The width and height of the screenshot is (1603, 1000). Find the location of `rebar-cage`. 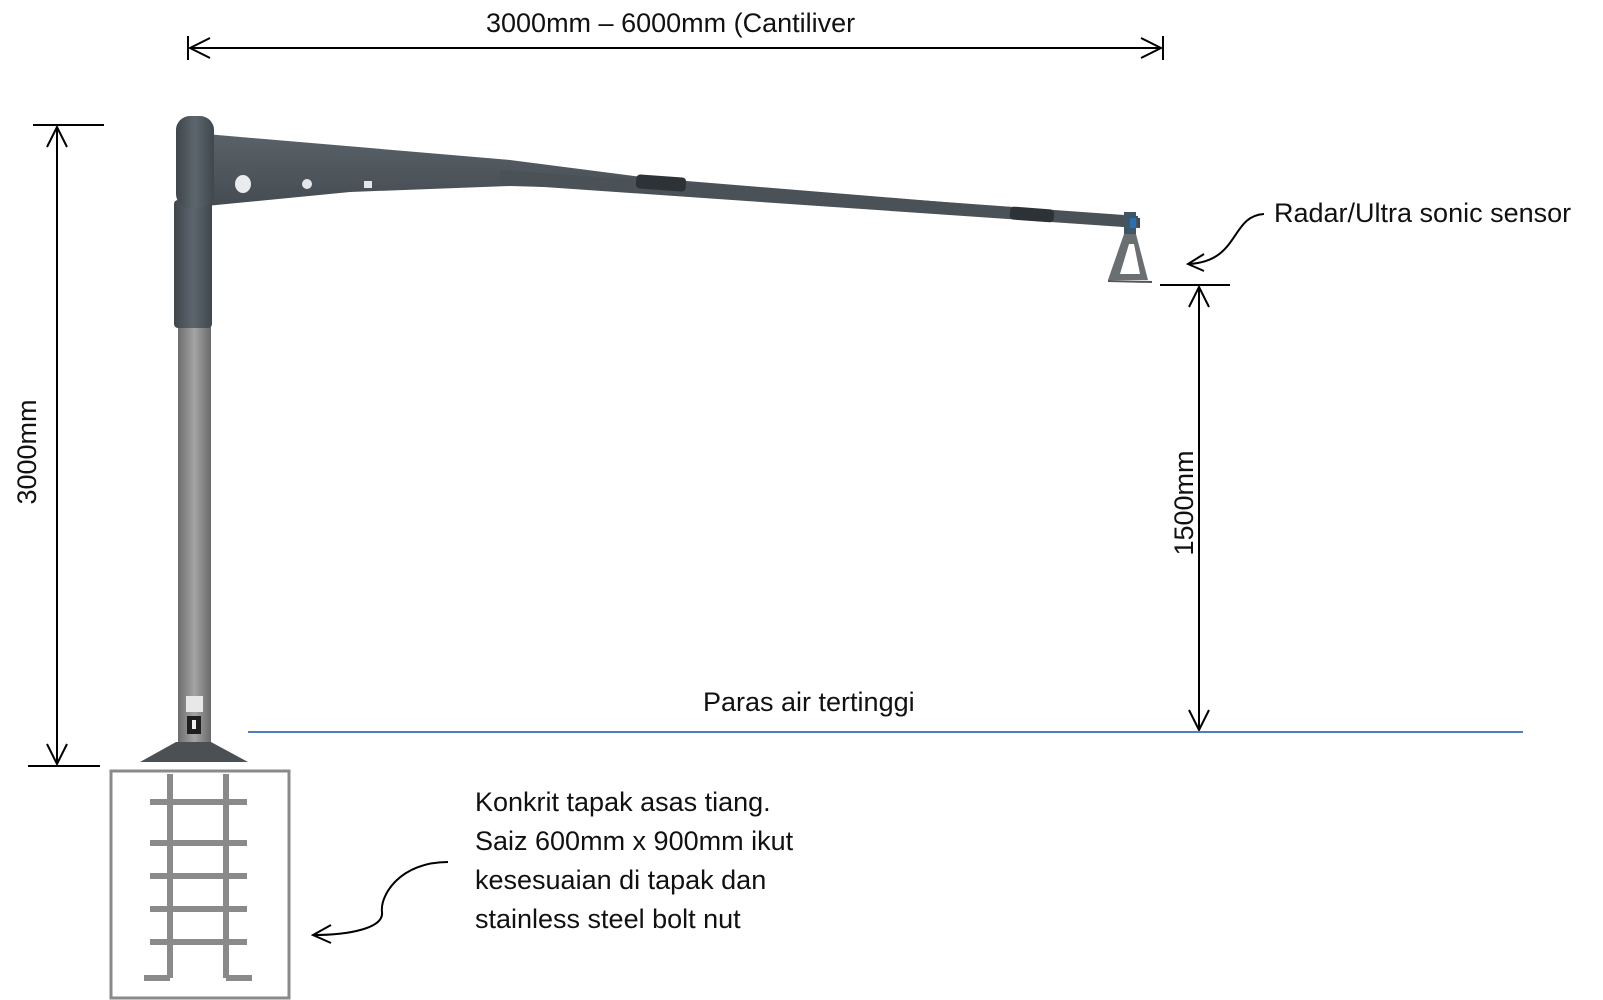

rebar-cage is located at coordinates (198, 877).